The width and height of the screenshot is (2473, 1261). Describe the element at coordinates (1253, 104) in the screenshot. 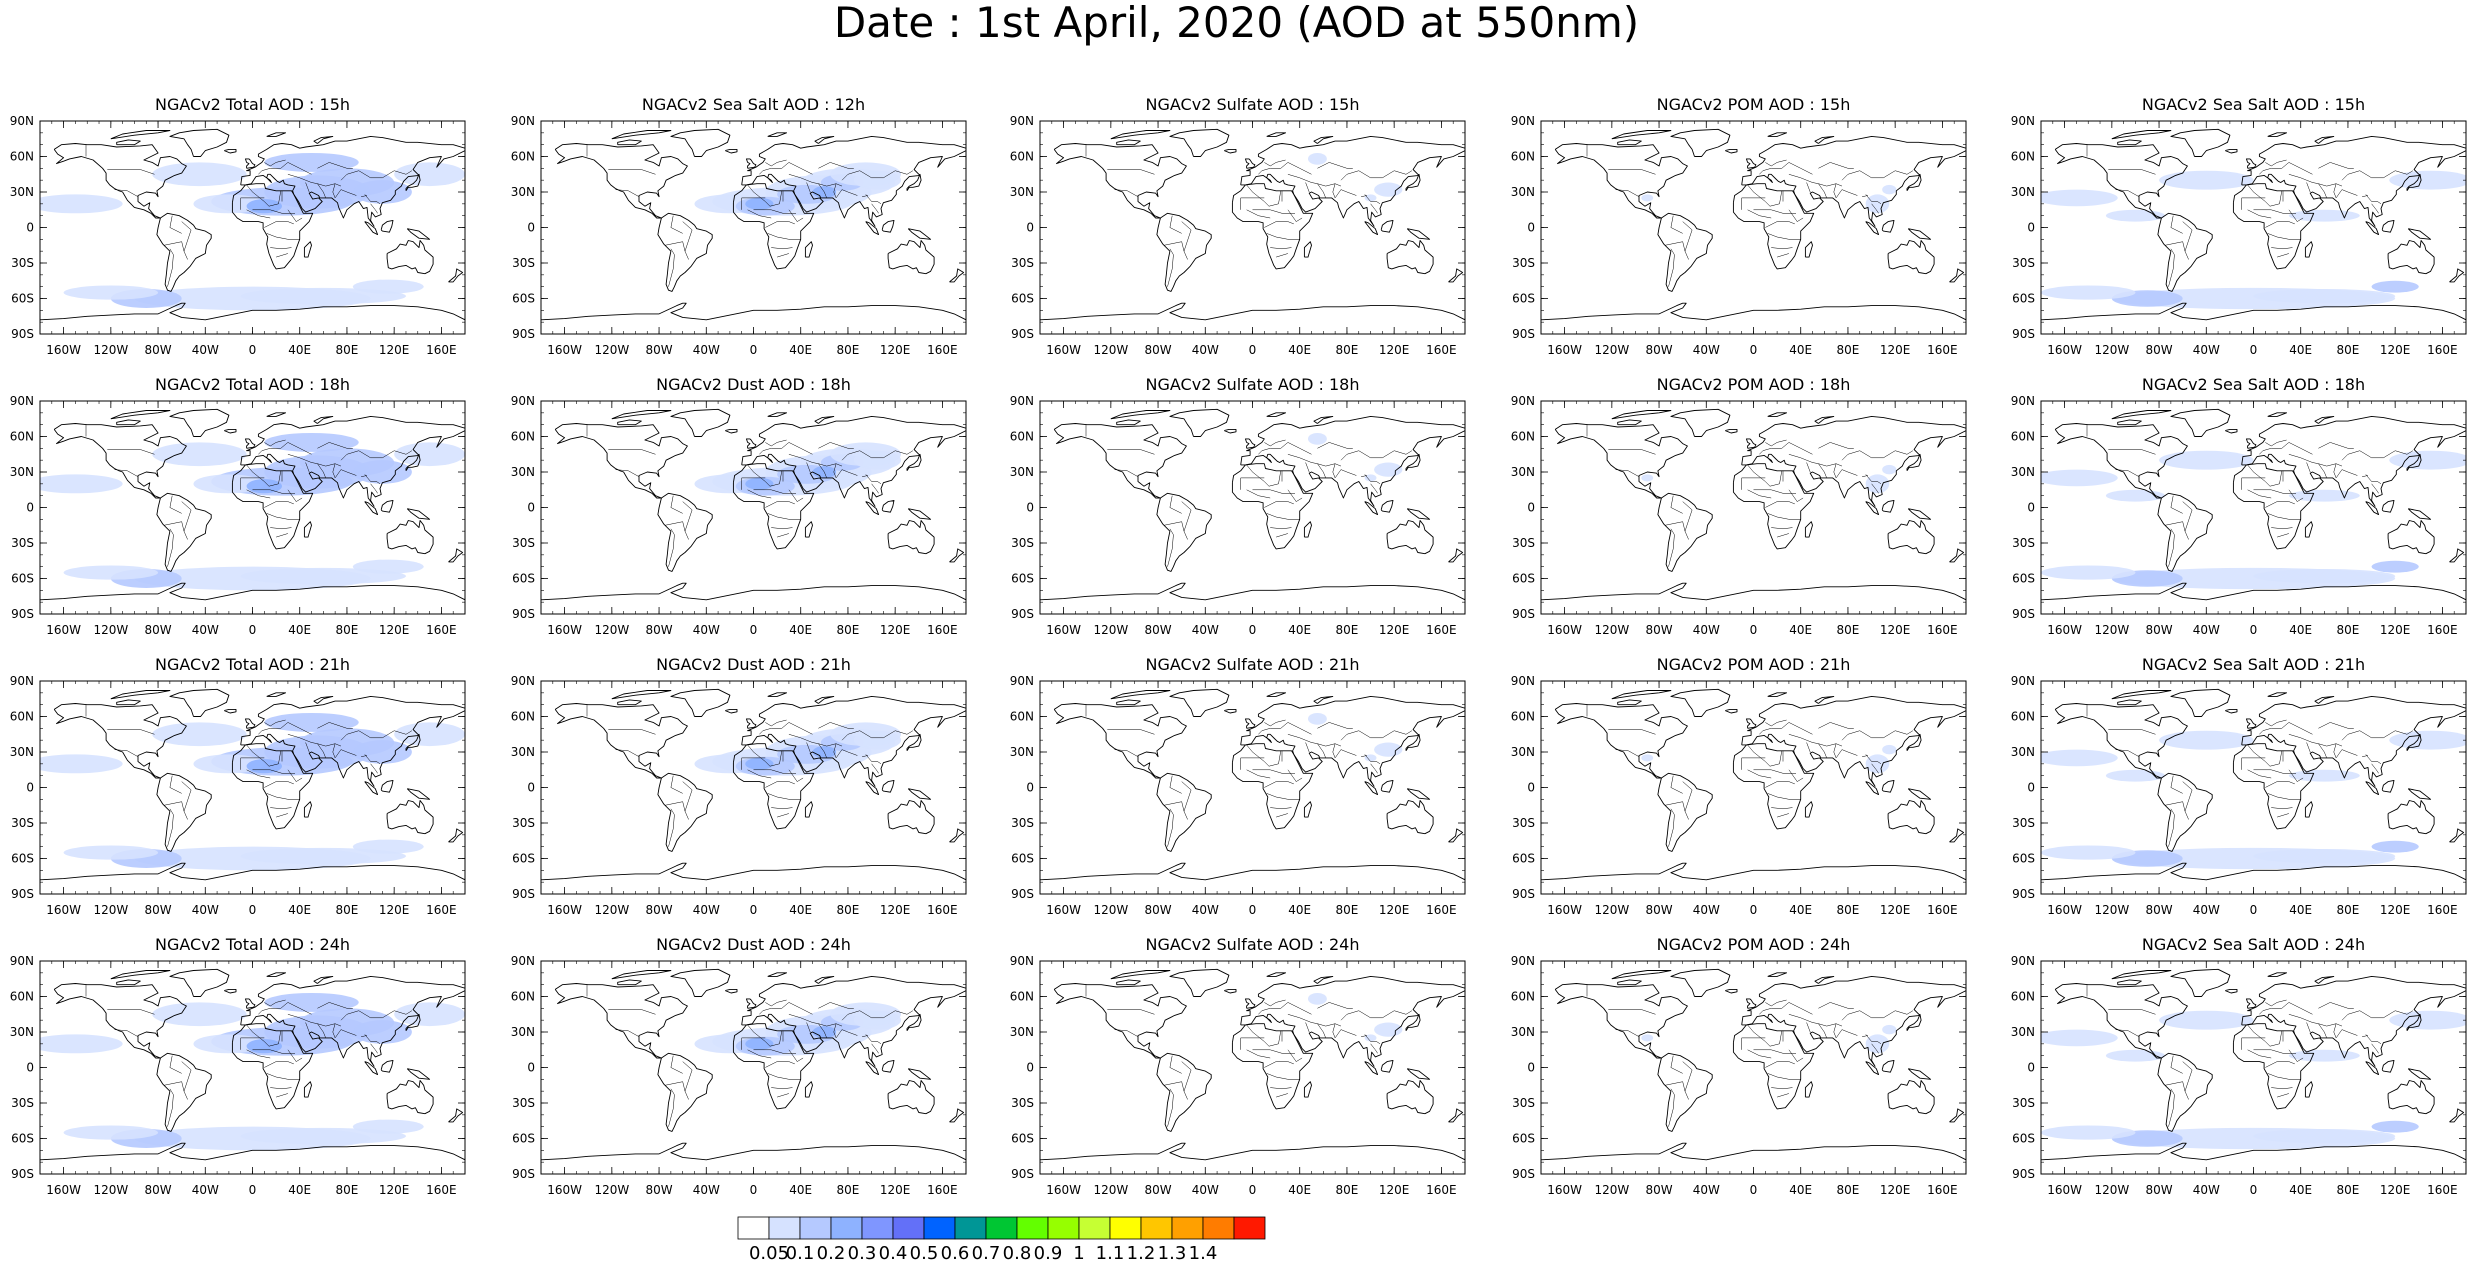

I see `panel-title: NGACv2 Sulfate AOD : 15h` at that location.